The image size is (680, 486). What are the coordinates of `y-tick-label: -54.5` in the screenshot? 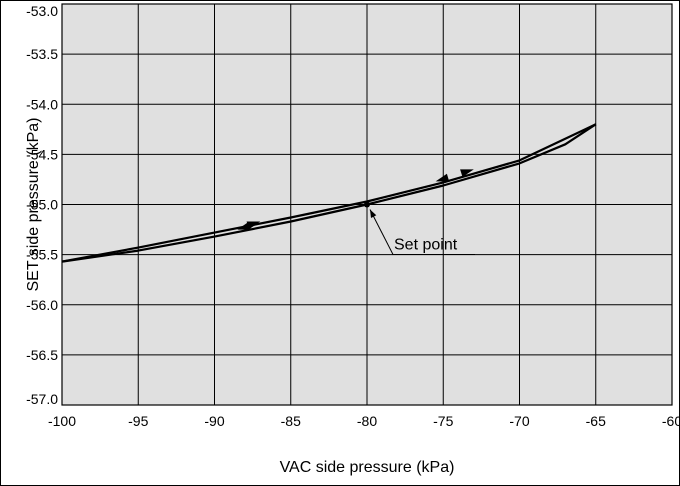 It's located at (42, 154).